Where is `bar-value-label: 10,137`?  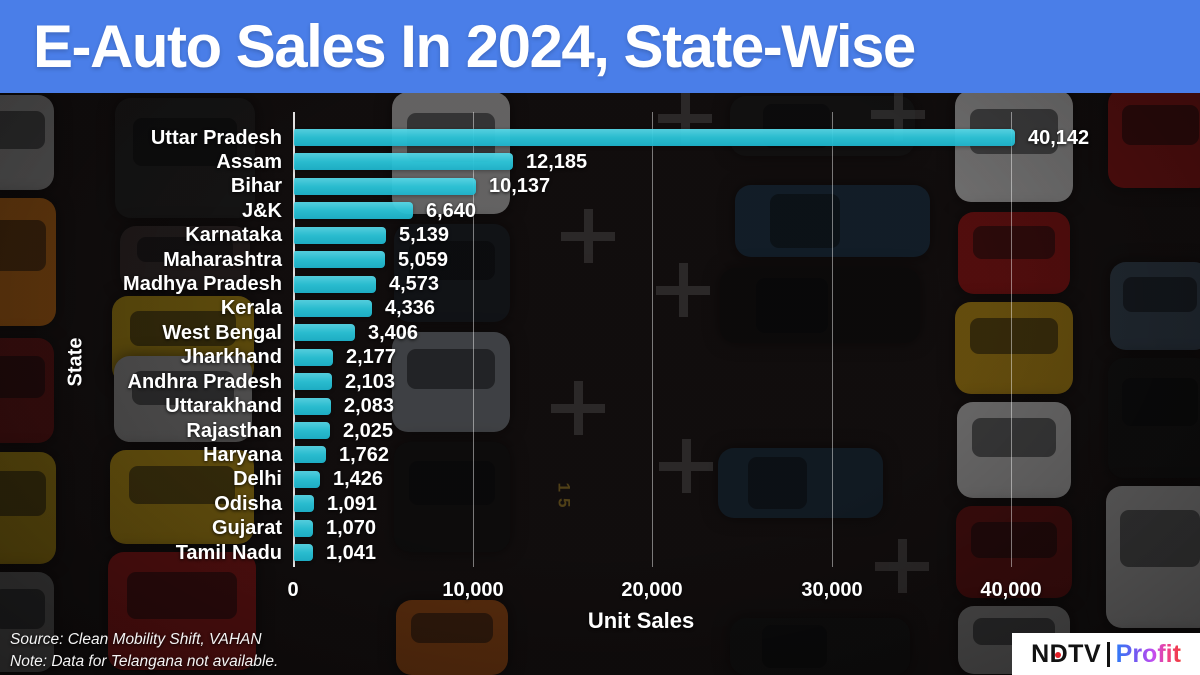
bar-value-label: 10,137 is located at coordinates (520, 186).